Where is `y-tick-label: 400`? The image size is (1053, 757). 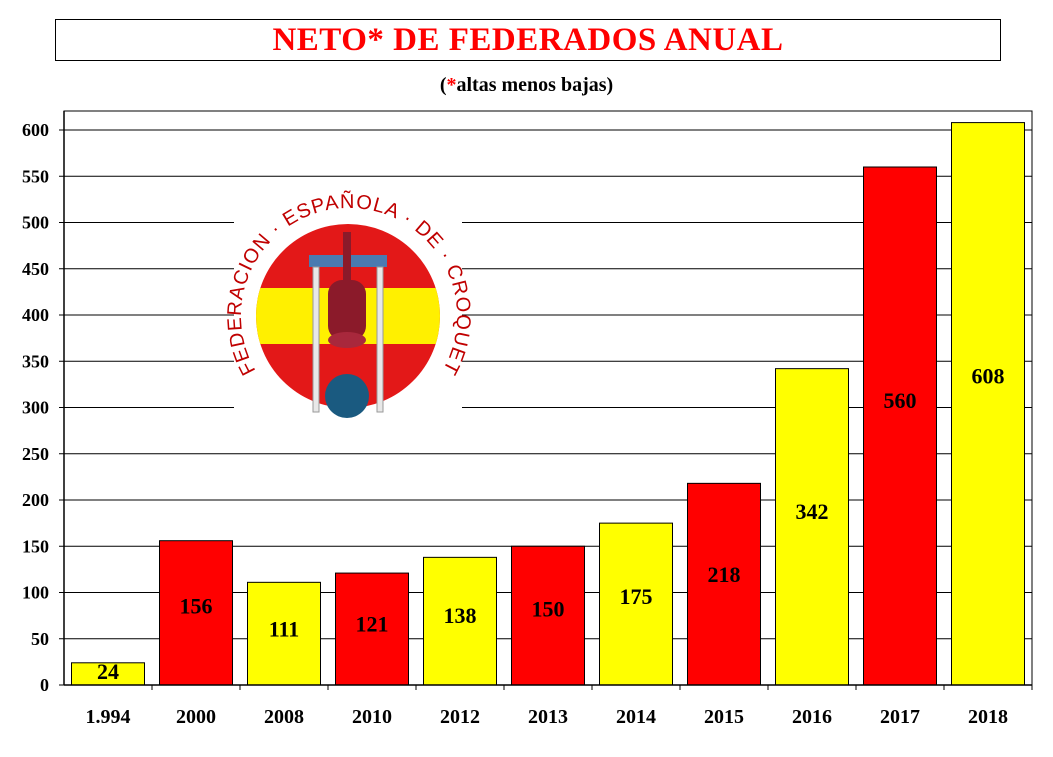 y-tick-label: 400 is located at coordinates (35, 315).